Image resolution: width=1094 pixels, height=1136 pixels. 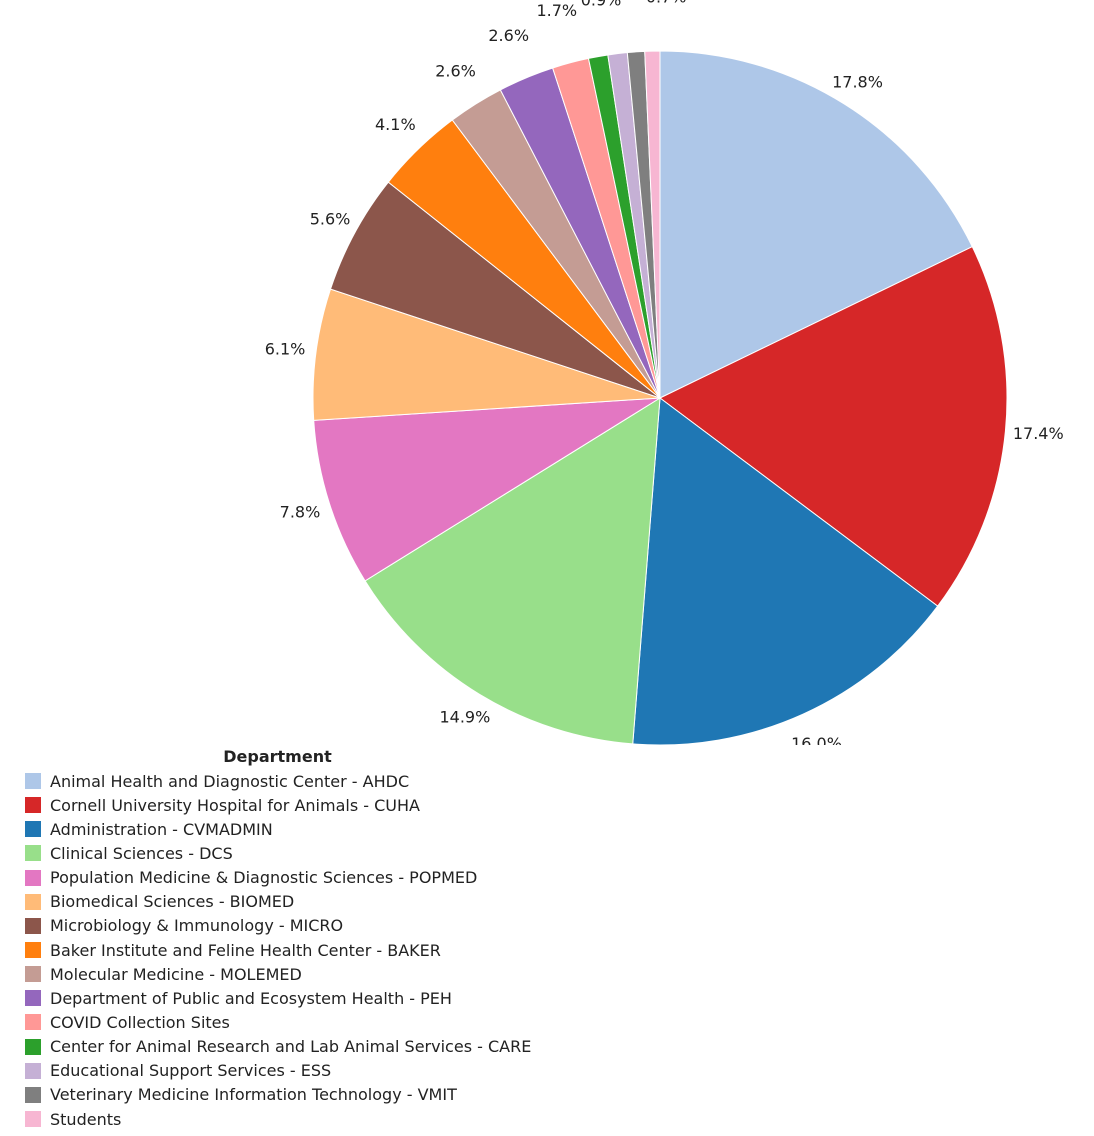 What do you see at coordinates (666, 3) in the screenshot?
I see `slice-value-label: 0.7%` at bounding box center [666, 3].